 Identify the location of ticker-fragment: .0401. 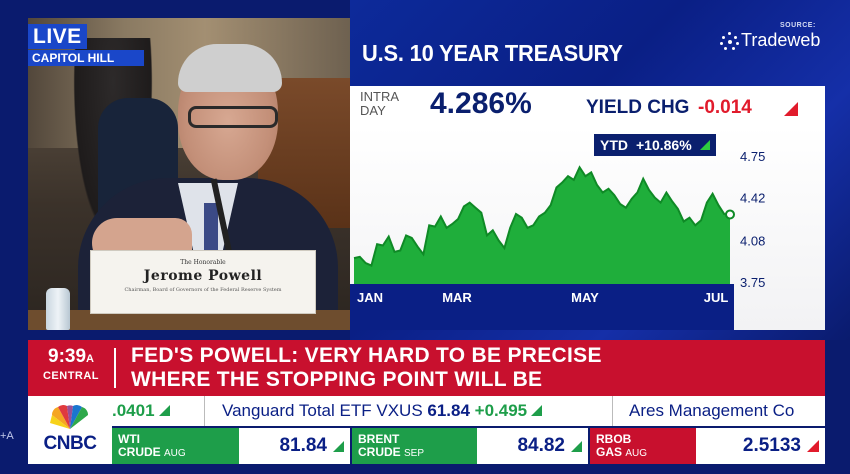
(141, 411).